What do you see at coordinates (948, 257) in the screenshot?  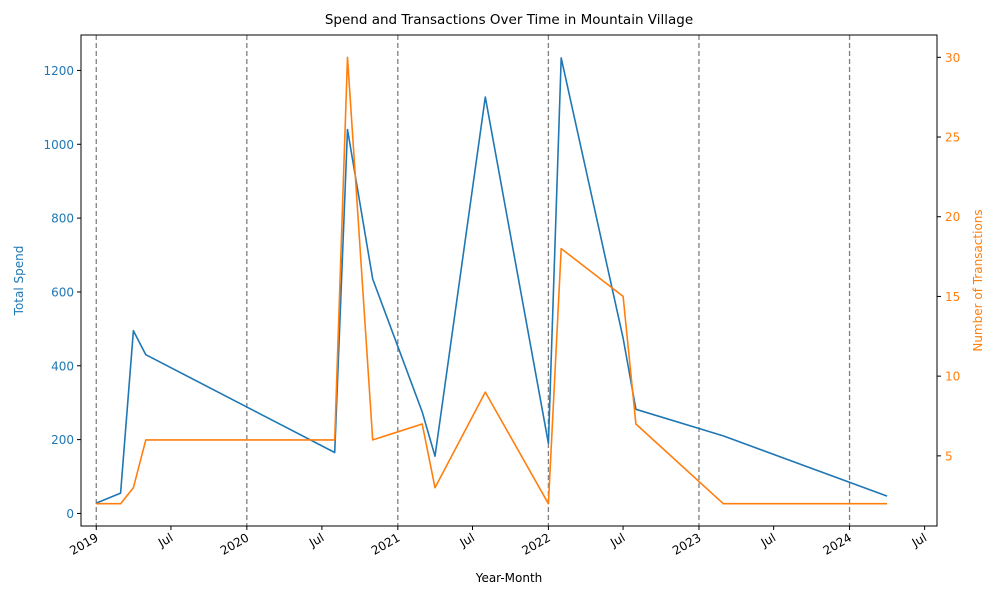 I see `right-y-axis: 5 10 15 20 25 30` at bounding box center [948, 257].